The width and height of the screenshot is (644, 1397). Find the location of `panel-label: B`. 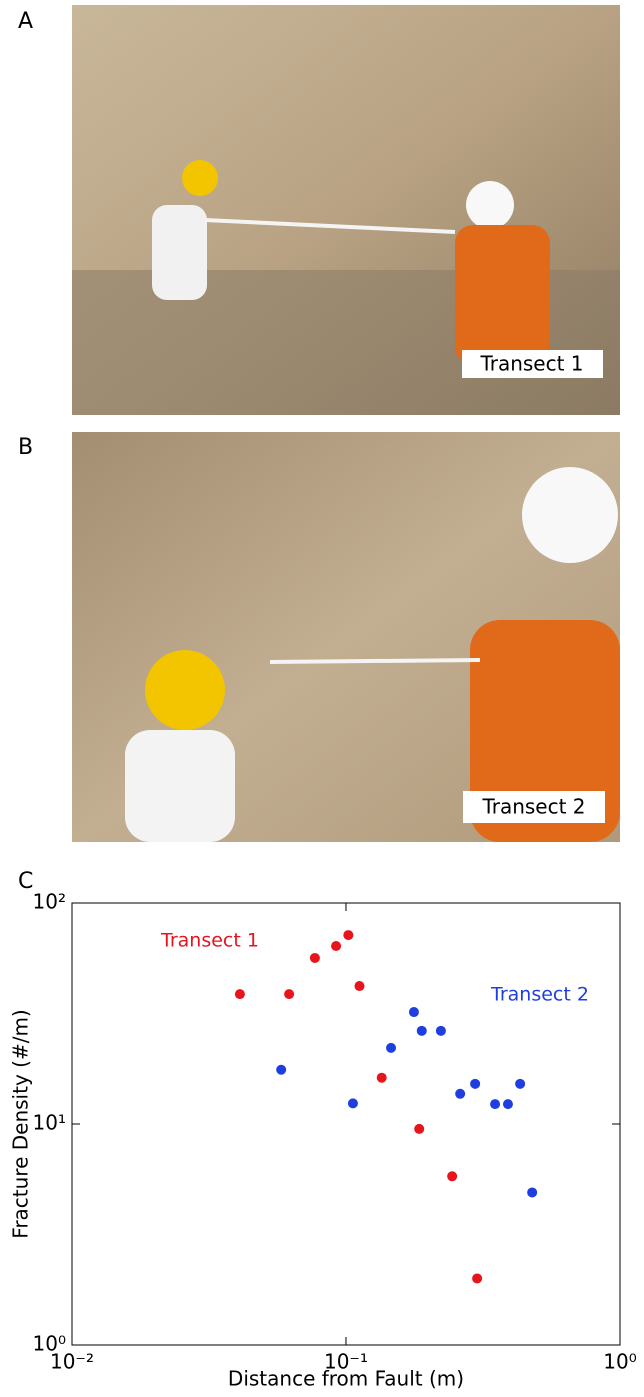

panel-label: B is located at coordinates (25, 447).